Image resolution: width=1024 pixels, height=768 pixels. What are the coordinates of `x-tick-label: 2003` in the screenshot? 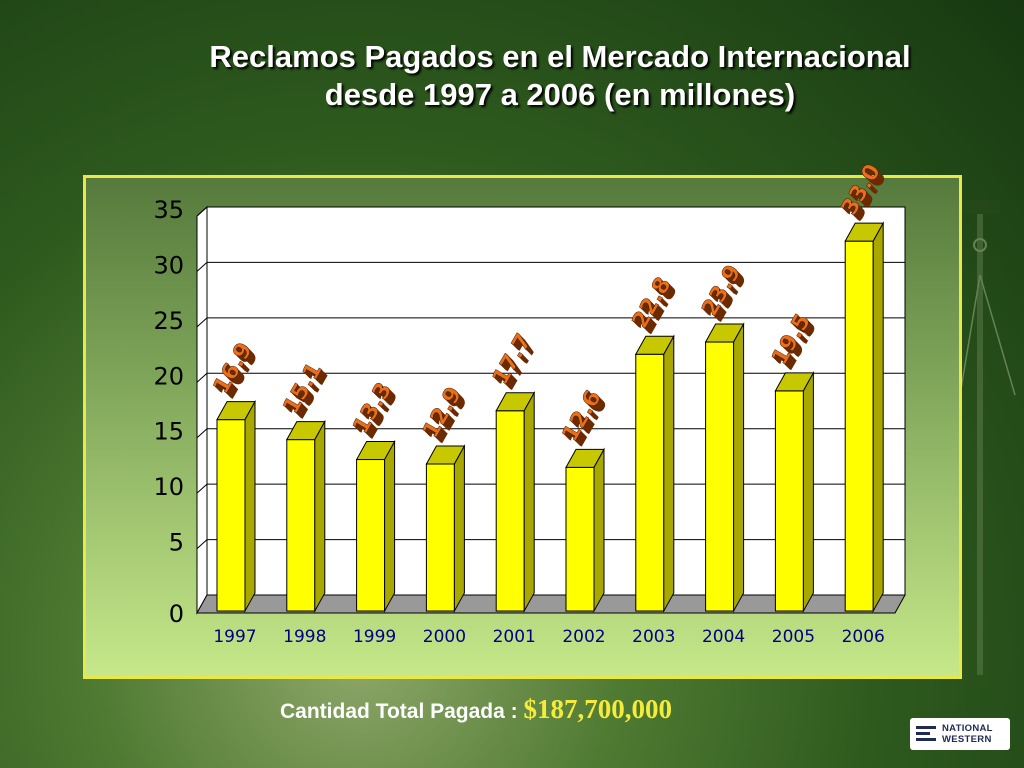 It's located at (653, 637).